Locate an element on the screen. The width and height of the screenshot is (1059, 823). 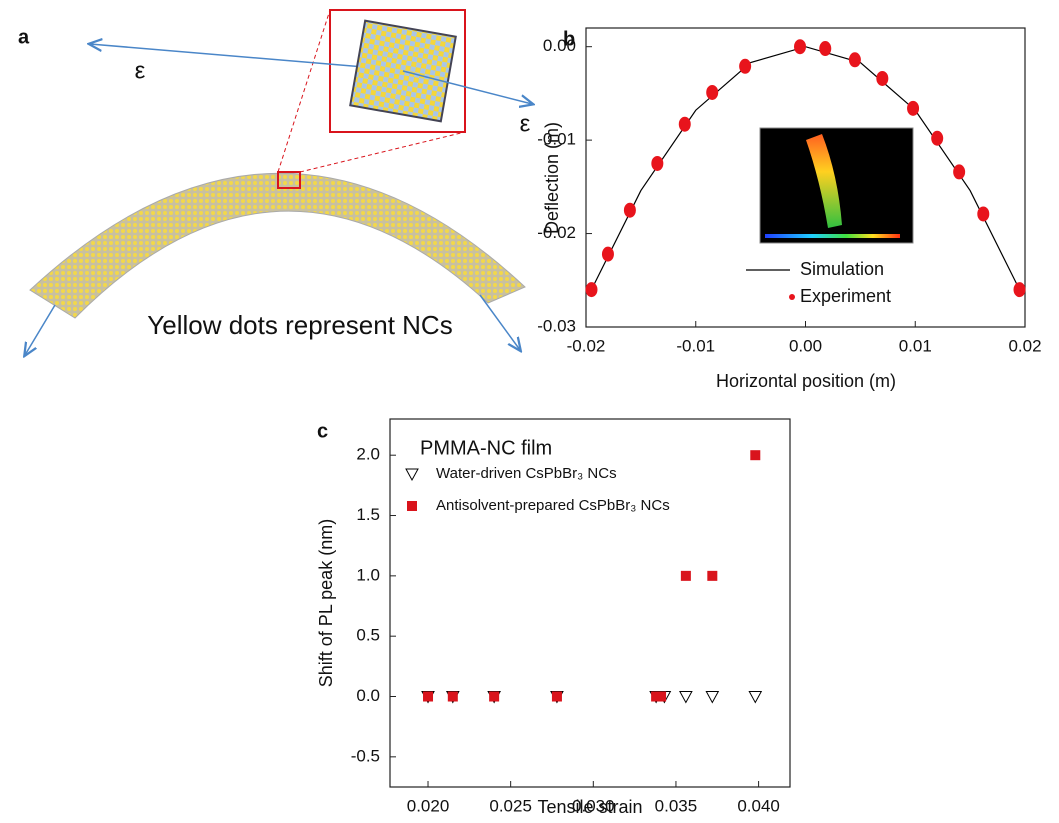
legend-label: Antisolvent-prepared CsPbBr₃ NCs is located at coordinates (553, 505).